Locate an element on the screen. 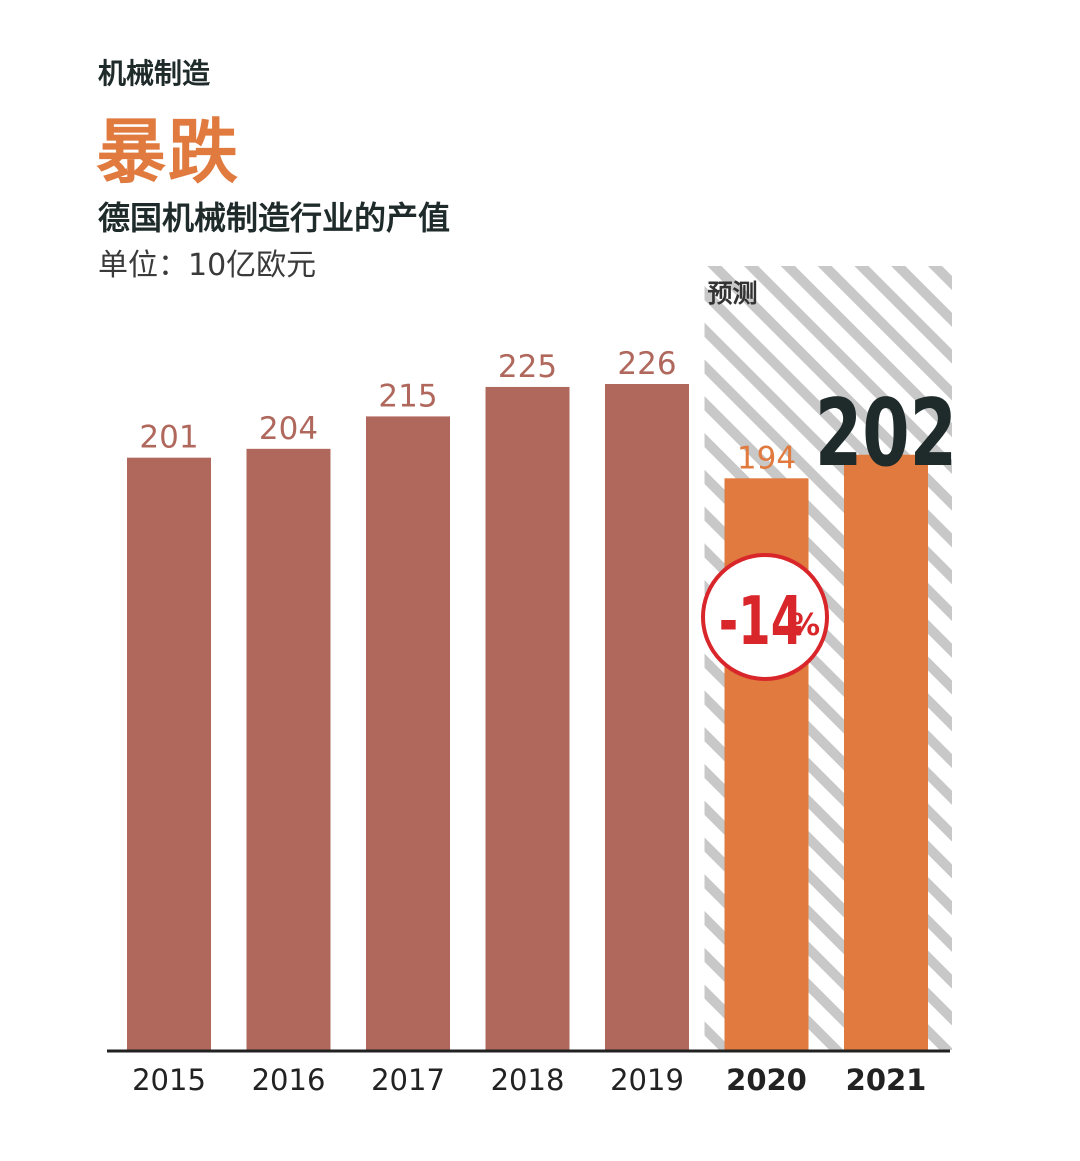 Image resolution: width=1080 pixels, height=1161 pixels. bar-2017 is located at coordinates (408, 733).